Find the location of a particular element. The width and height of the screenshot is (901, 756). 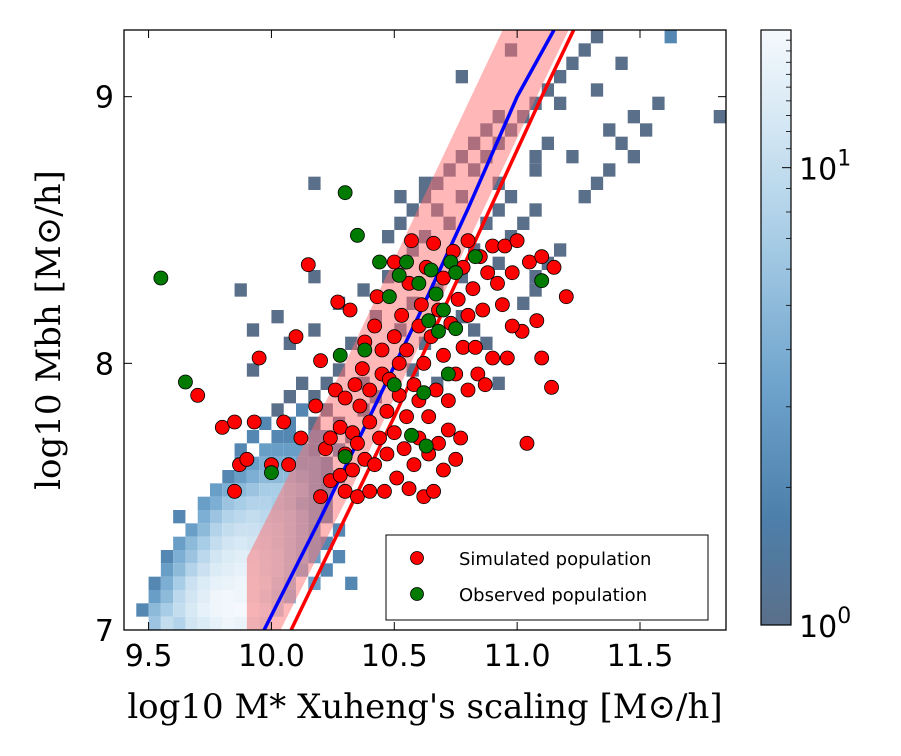

y-tick-label: 8 is located at coordinates (104, 364).